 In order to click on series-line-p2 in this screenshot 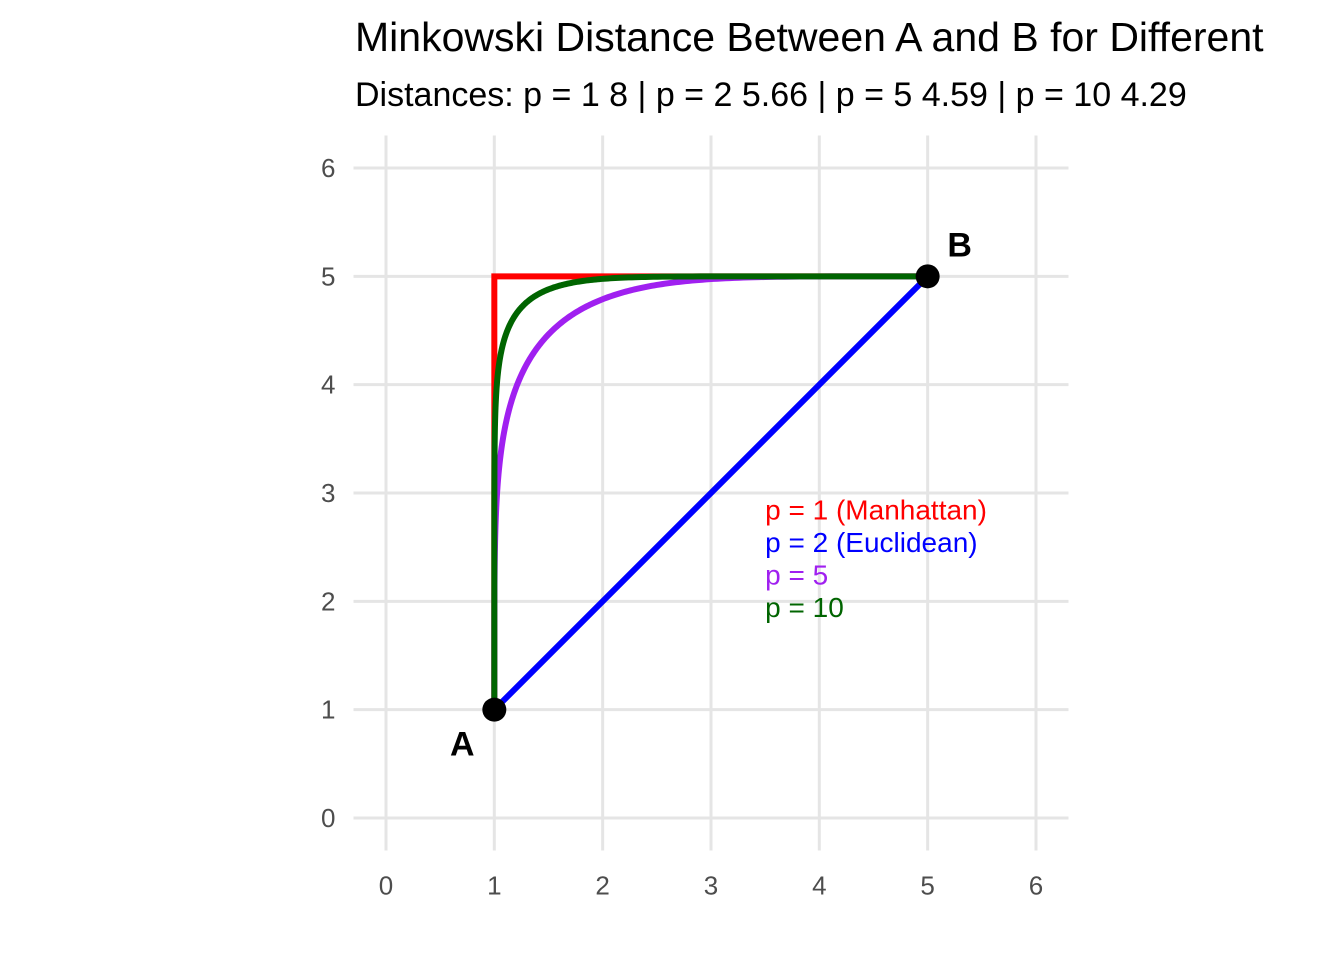, I will do `click(711, 493)`.